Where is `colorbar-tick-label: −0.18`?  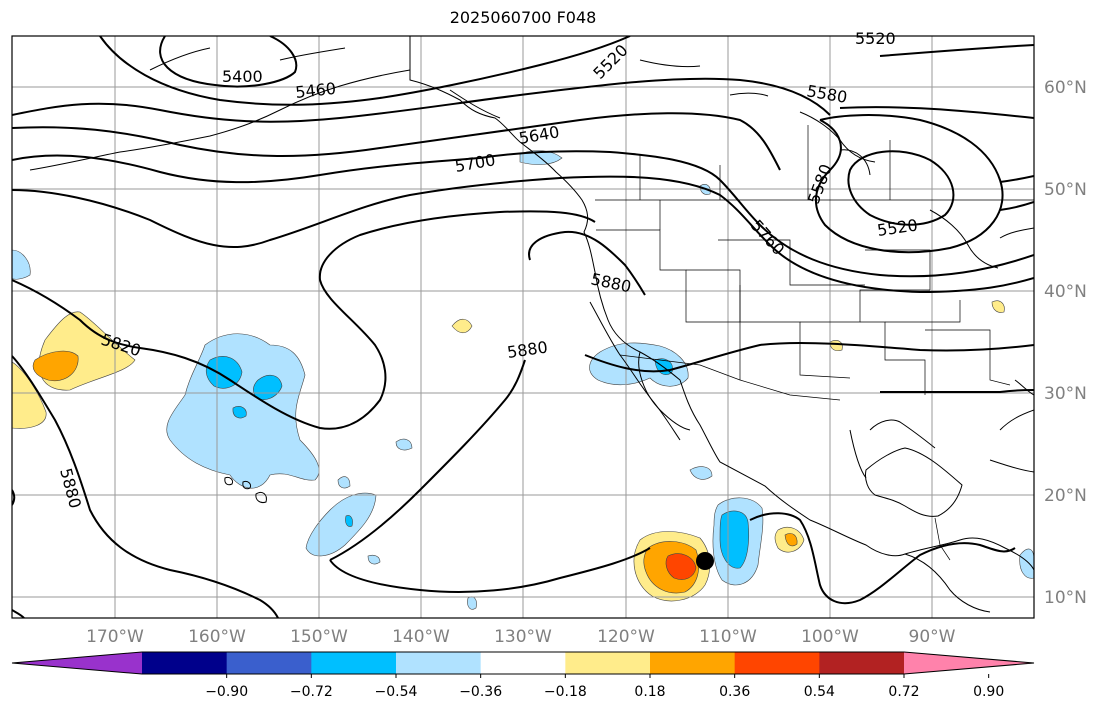 colorbar-tick-label: −0.18 is located at coordinates (565, 692).